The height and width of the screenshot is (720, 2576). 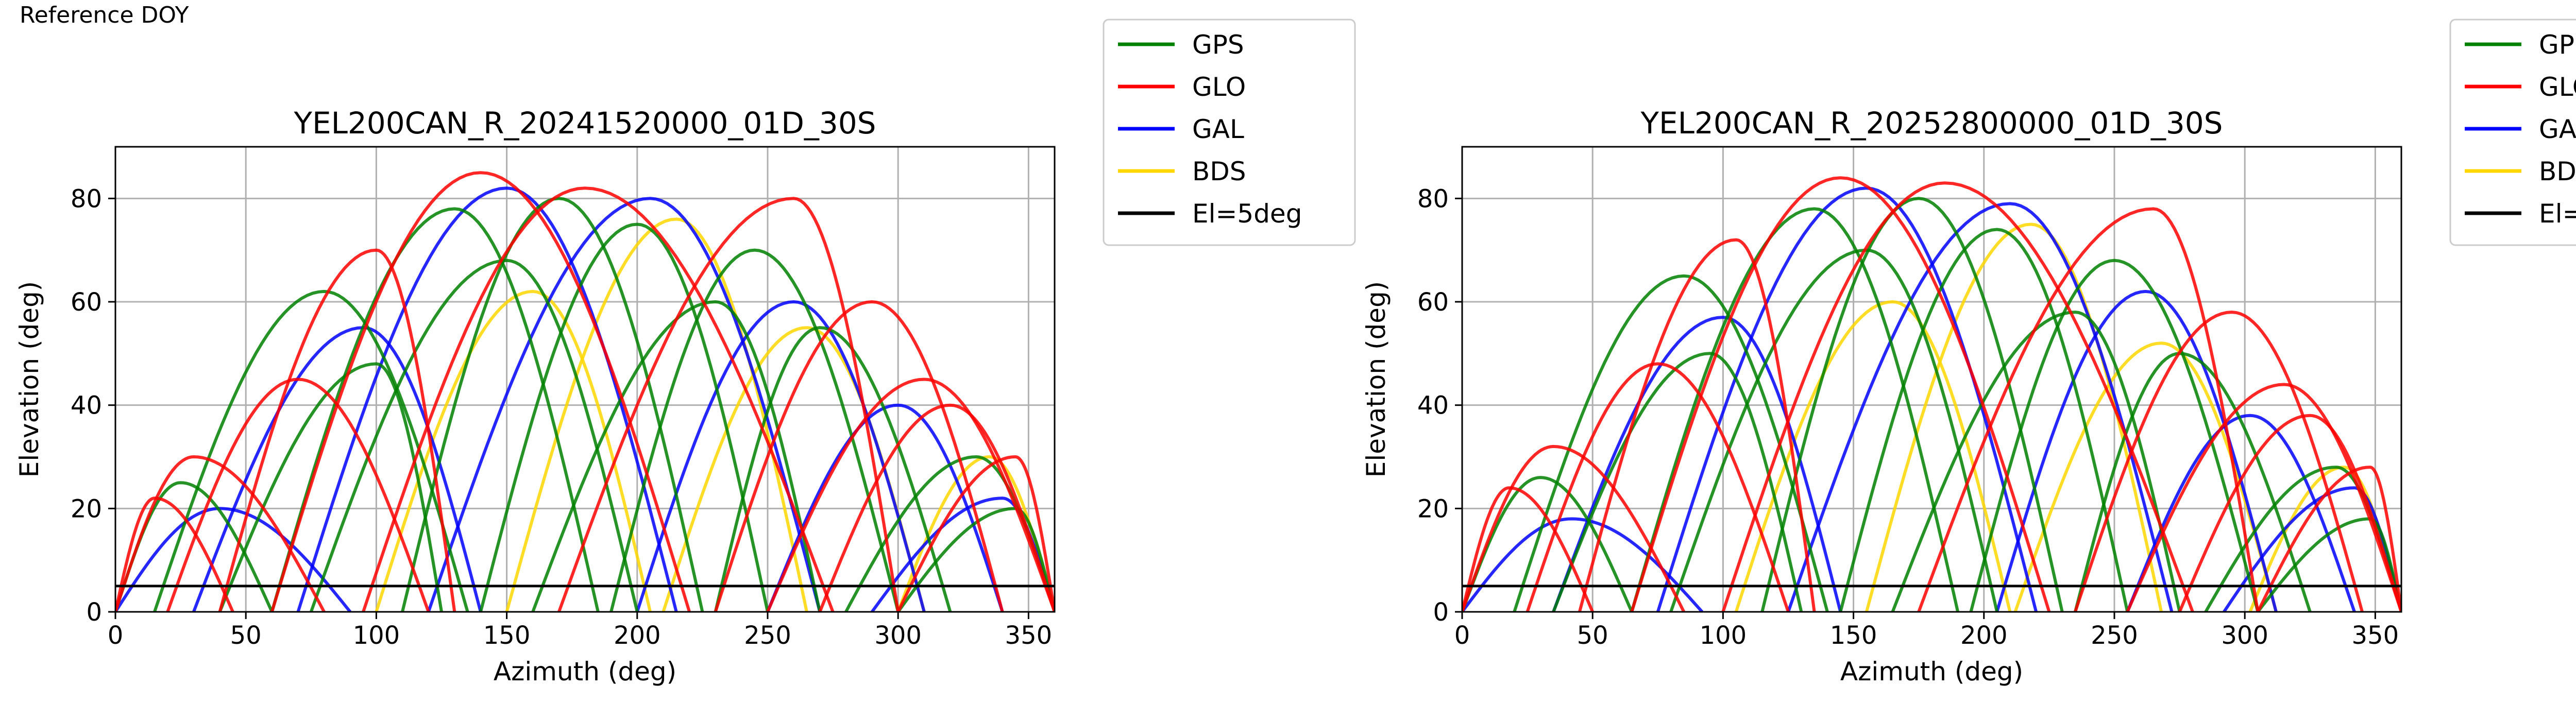 What do you see at coordinates (86, 302) in the screenshot?
I see `y-tick-label: 60` at bounding box center [86, 302].